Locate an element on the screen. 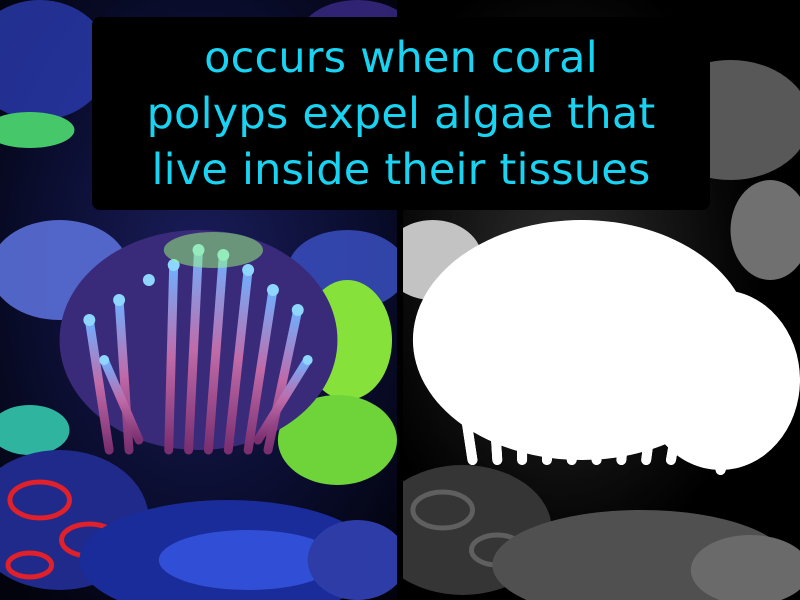  caption-line: polyps expel algae that is located at coordinates (401, 113).